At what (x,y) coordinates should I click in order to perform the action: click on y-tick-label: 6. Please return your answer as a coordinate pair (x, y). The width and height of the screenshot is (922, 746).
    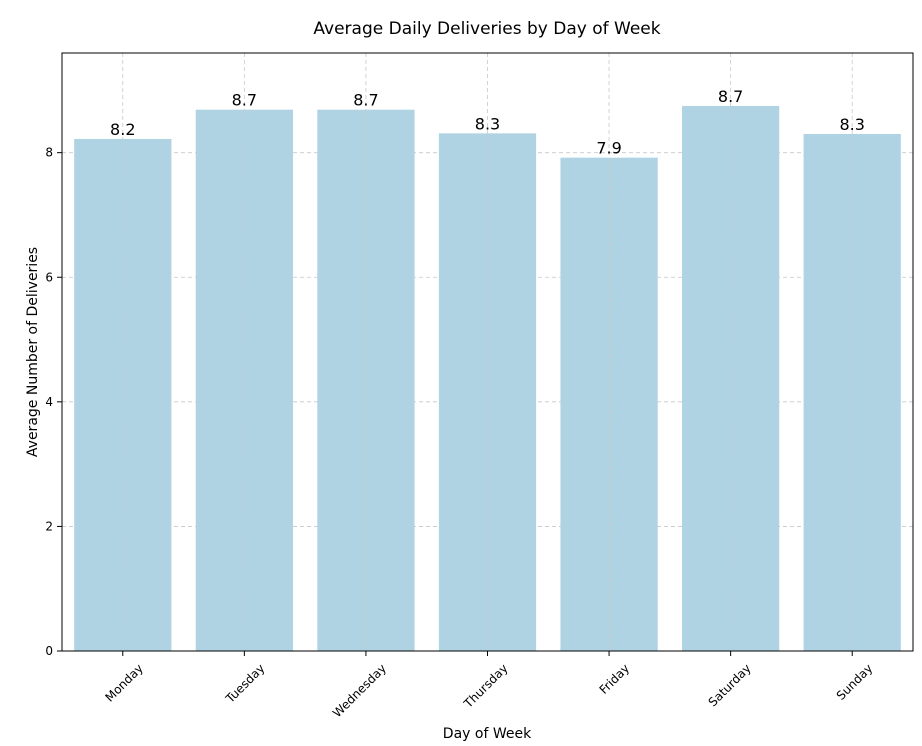
    Looking at the image, I should click on (49, 277).